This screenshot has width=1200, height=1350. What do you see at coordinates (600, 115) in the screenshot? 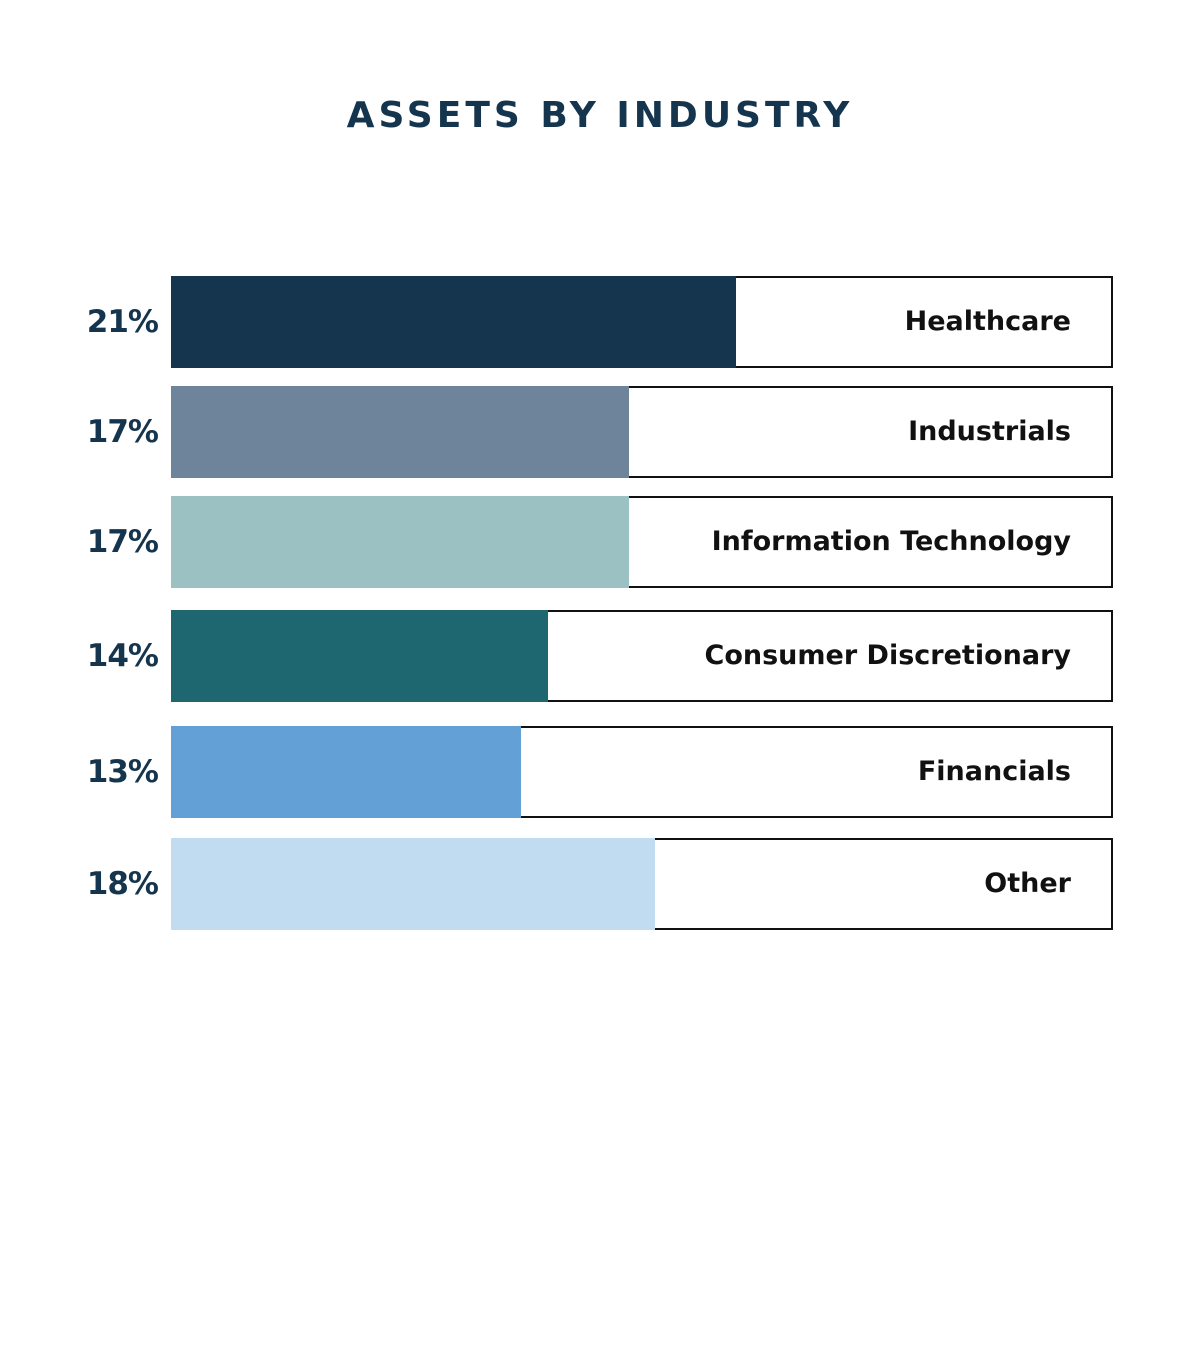
I see `chart-title: ASSETS BY INDUSTRY` at bounding box center [600, 115].